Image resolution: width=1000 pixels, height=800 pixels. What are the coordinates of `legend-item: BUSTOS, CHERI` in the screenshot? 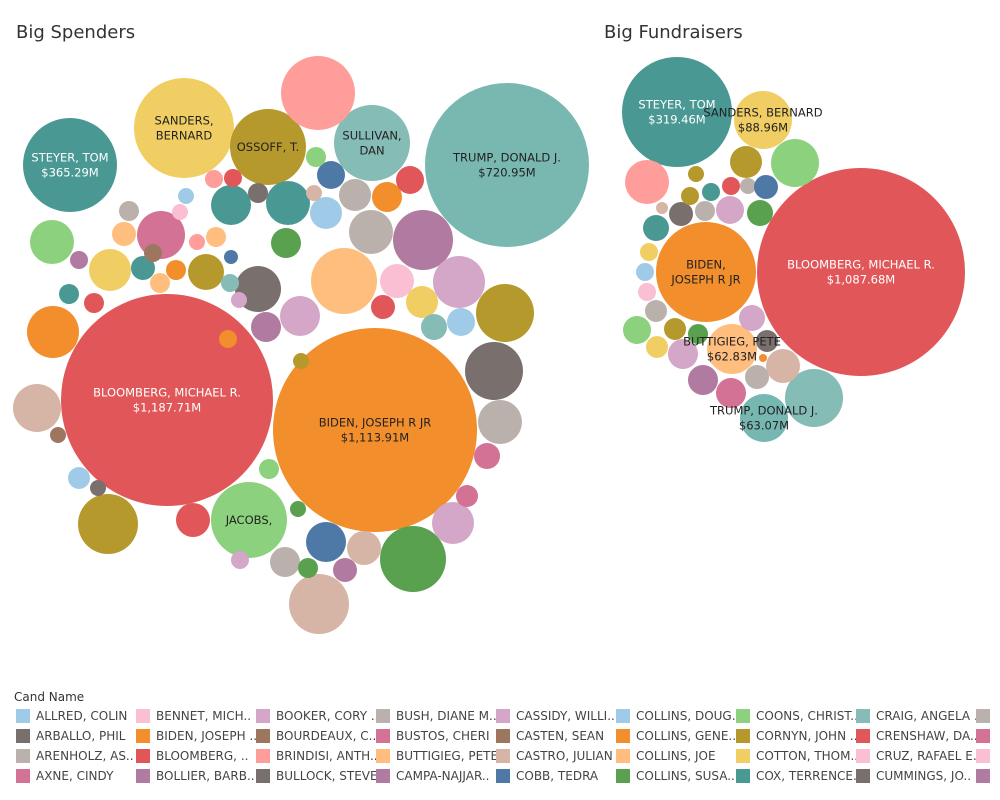 It's located at (433, 736).